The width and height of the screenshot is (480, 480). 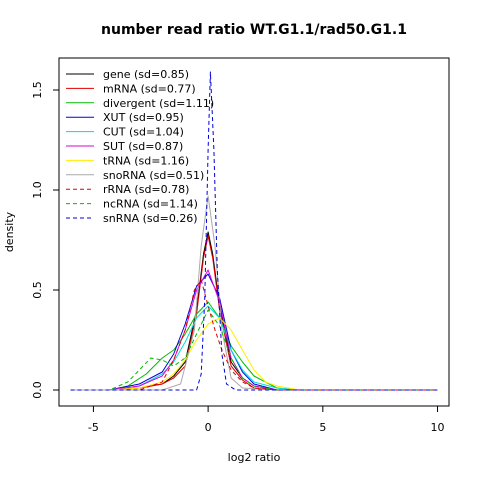 What do you see at coordinates (93, 427) in the screenshot?
I see `x-tick-label: -5` at bounding box center [93, 427].